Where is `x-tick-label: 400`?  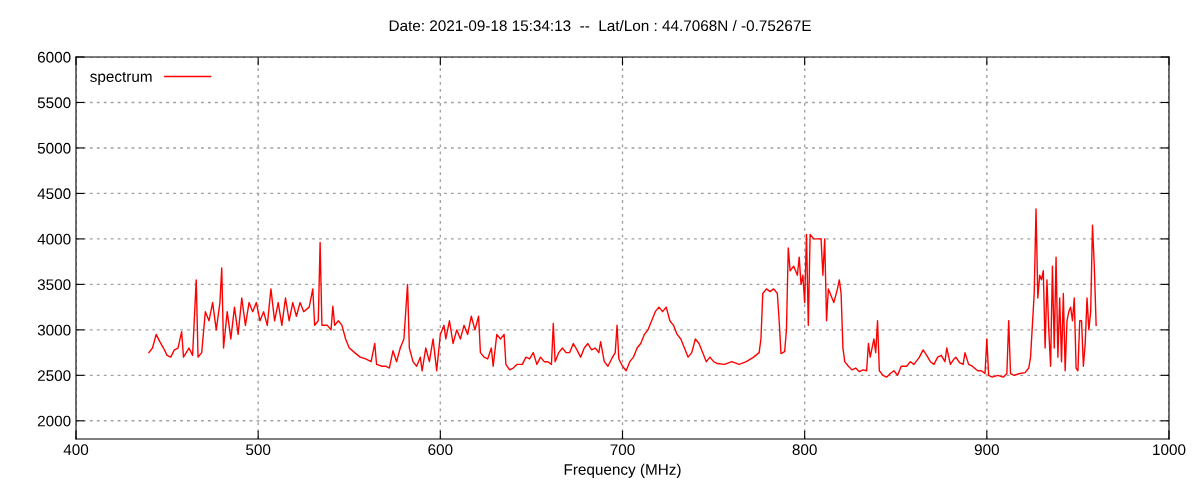
x-tick-label: 400 is located at coordinates (76, 450).